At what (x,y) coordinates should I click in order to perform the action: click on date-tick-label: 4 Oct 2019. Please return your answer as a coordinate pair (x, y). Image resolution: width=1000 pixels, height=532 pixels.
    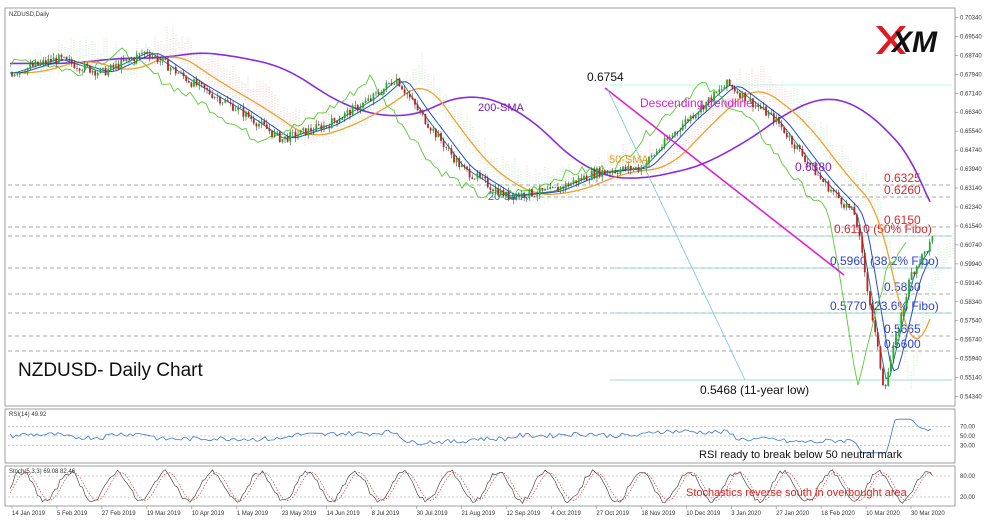
    Looking at the image, I should click on (566, 514).